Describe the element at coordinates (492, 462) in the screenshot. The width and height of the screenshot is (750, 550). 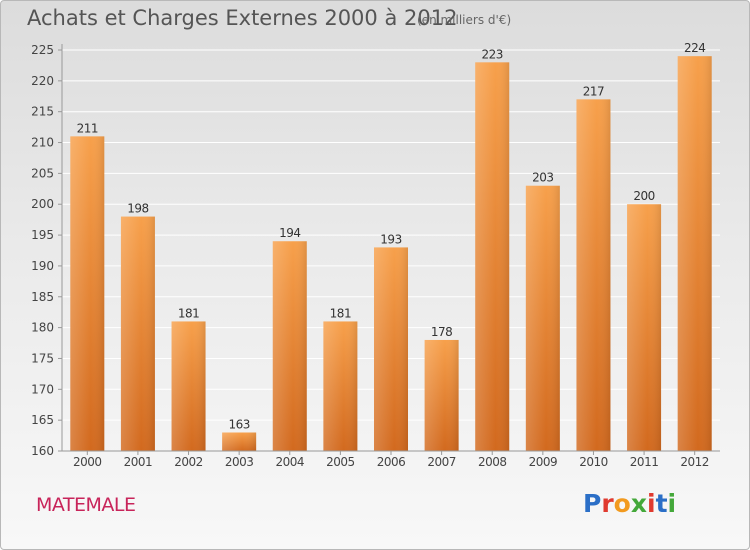
I see `x-tick-label: 2008` at that location.